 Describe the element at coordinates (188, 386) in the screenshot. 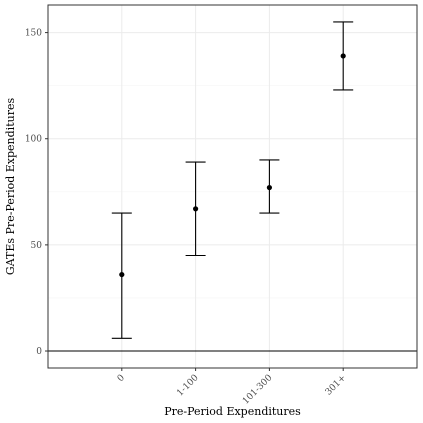

I see `x-tick-label: 1-100` at that location.